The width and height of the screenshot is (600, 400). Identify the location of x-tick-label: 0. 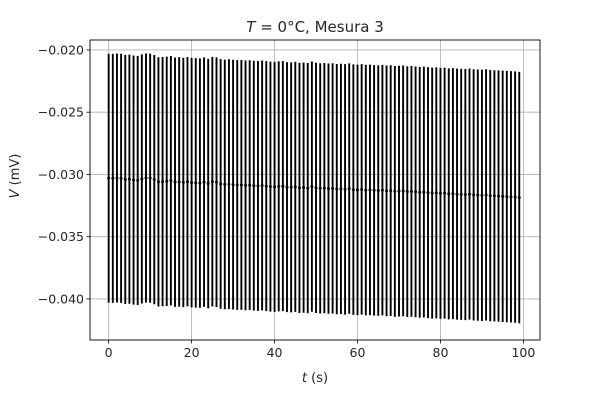
(109, 352).